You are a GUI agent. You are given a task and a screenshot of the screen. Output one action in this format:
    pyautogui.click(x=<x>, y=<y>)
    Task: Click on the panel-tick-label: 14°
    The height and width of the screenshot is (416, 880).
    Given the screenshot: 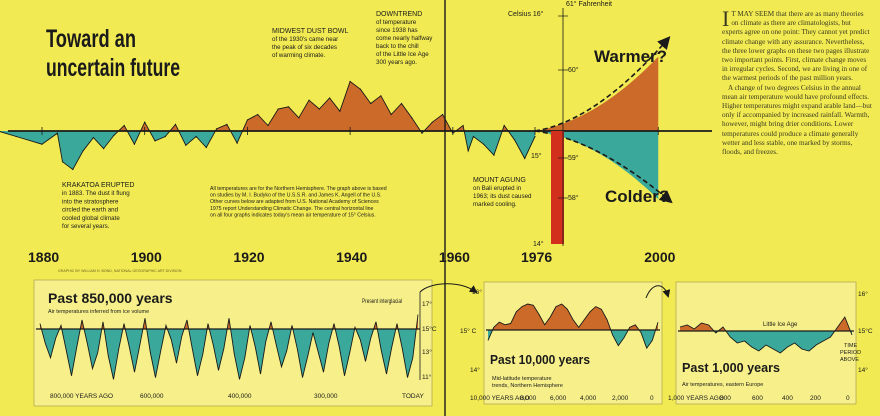 What is the action you would take?
    pyautogui.click(x=863, y=370)
    